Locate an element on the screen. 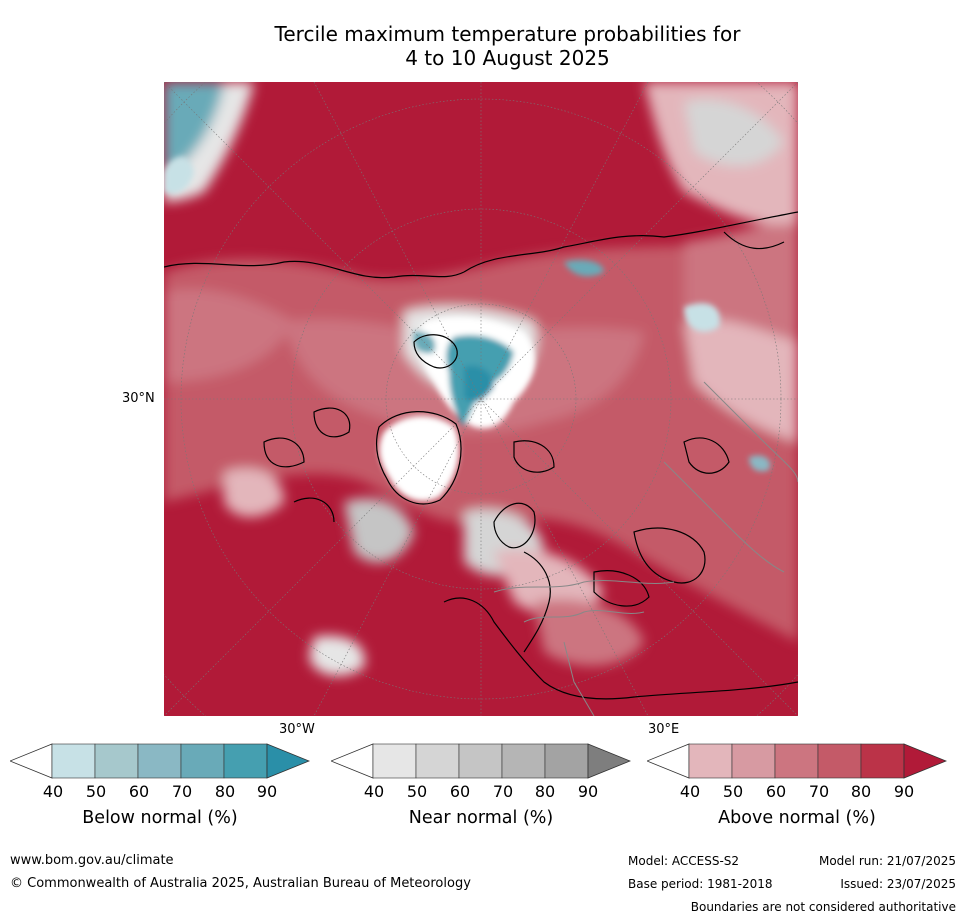 The height and width of the screenshot is (919, 965). cb1-tick-40: 40 is located at coordinates (53, 791).